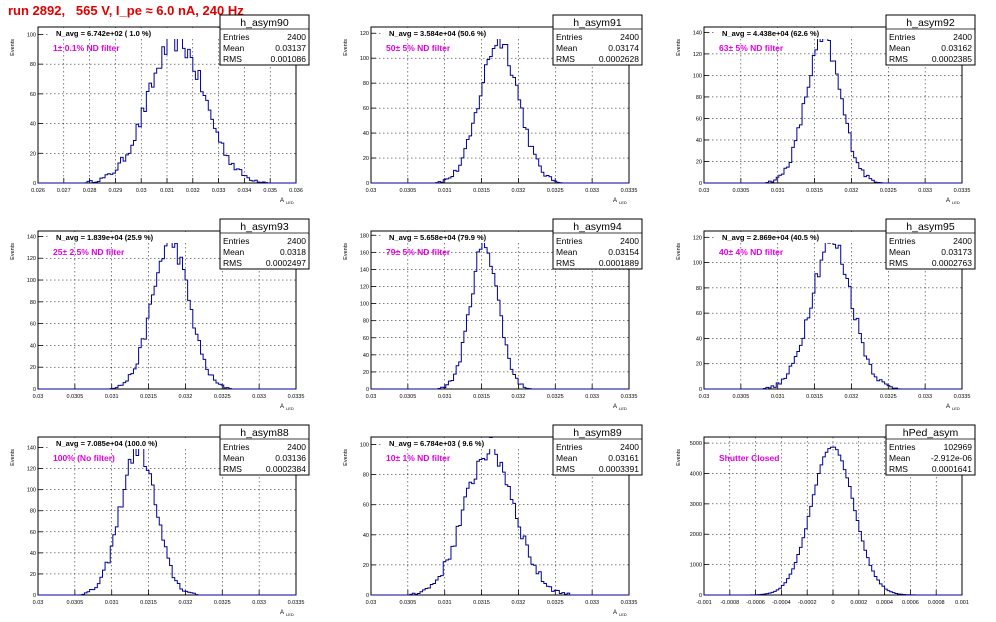 This screenshot has height=622, width=996. Describe the element at coordinates (958, 447) in the screenshot. I see `stats-value: 102969` at that location.